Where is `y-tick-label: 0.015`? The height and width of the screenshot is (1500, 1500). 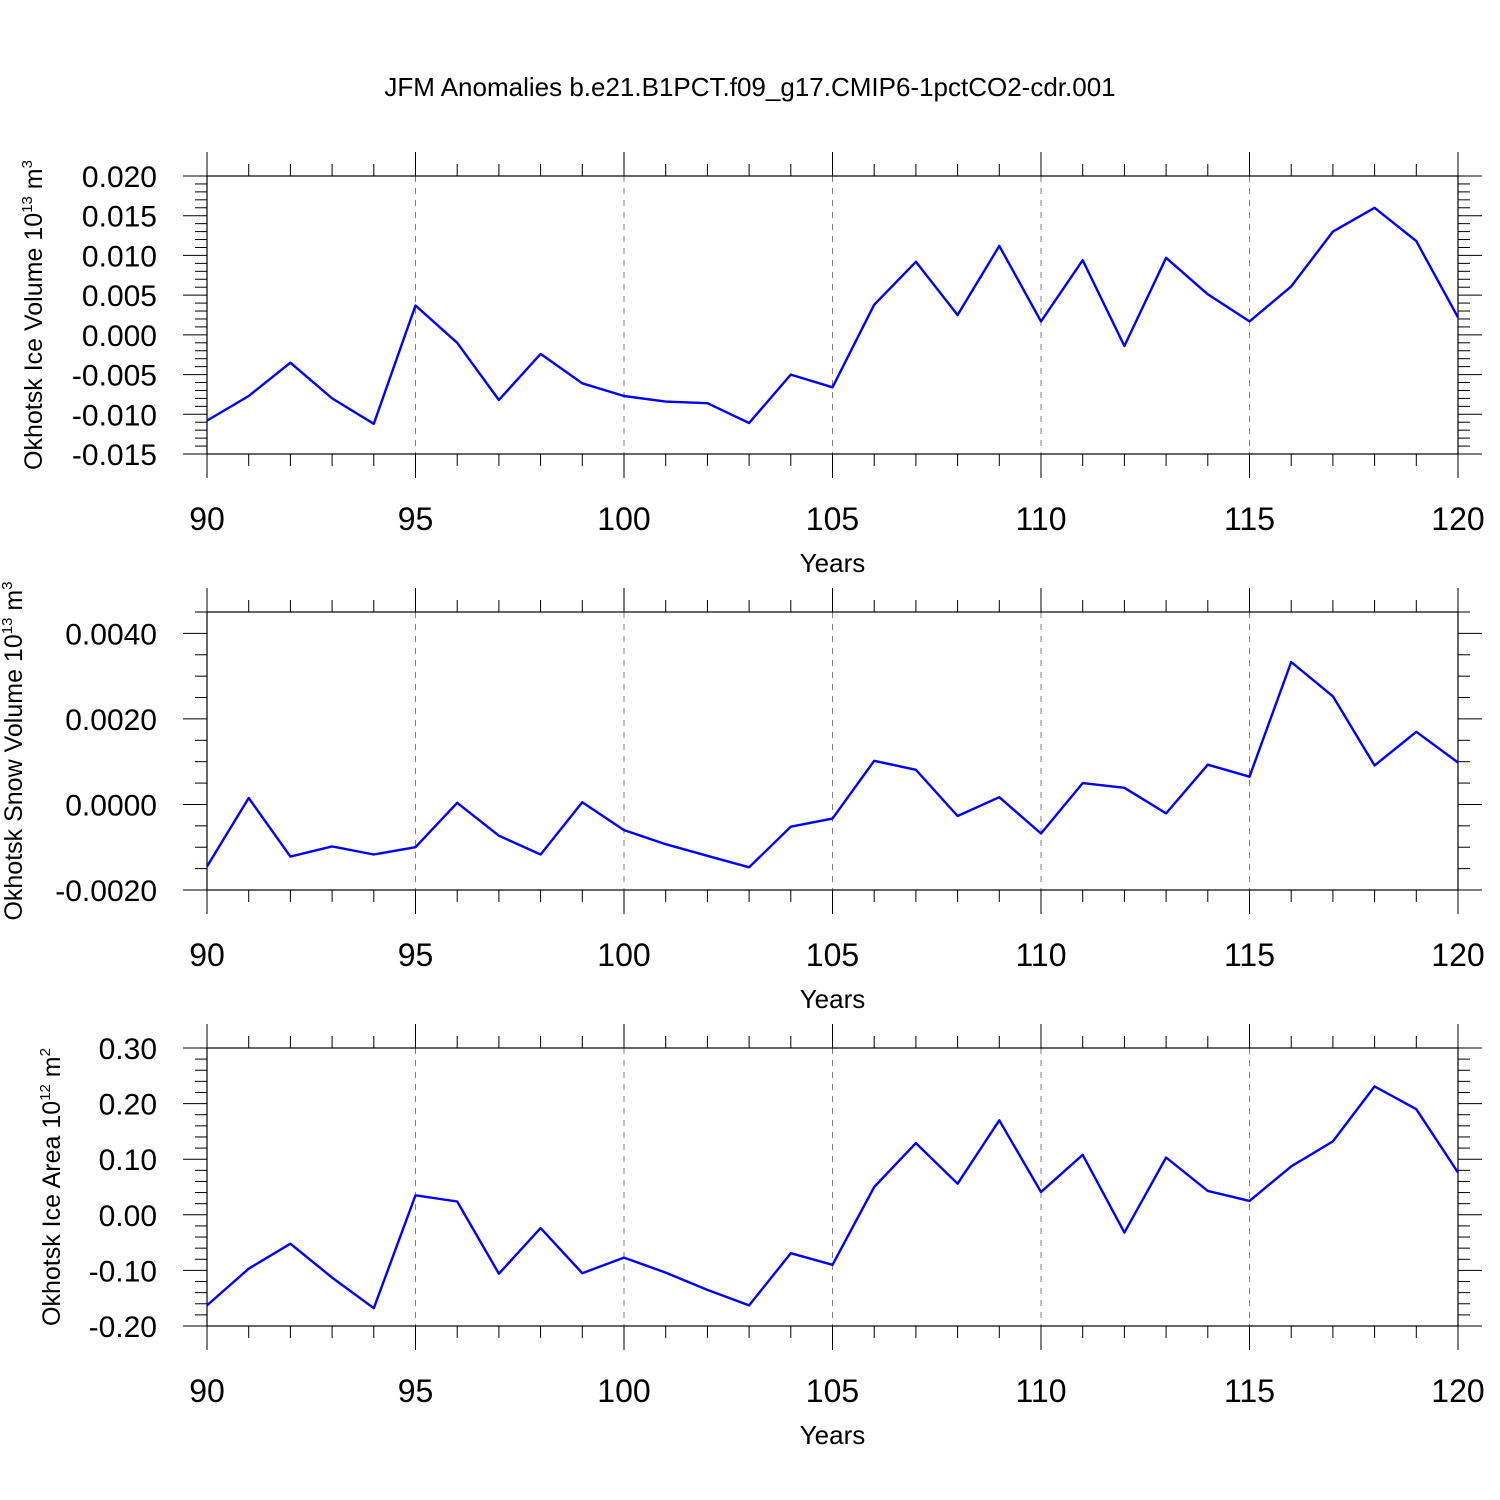
y-tick-label: 0.015 is located at coordinates (119, 217).